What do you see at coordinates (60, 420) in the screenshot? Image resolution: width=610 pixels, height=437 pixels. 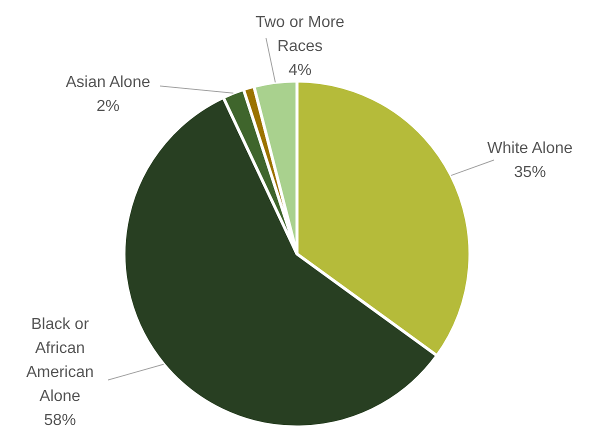 I see `data-label: 58%` at bounding box center [60, 420].